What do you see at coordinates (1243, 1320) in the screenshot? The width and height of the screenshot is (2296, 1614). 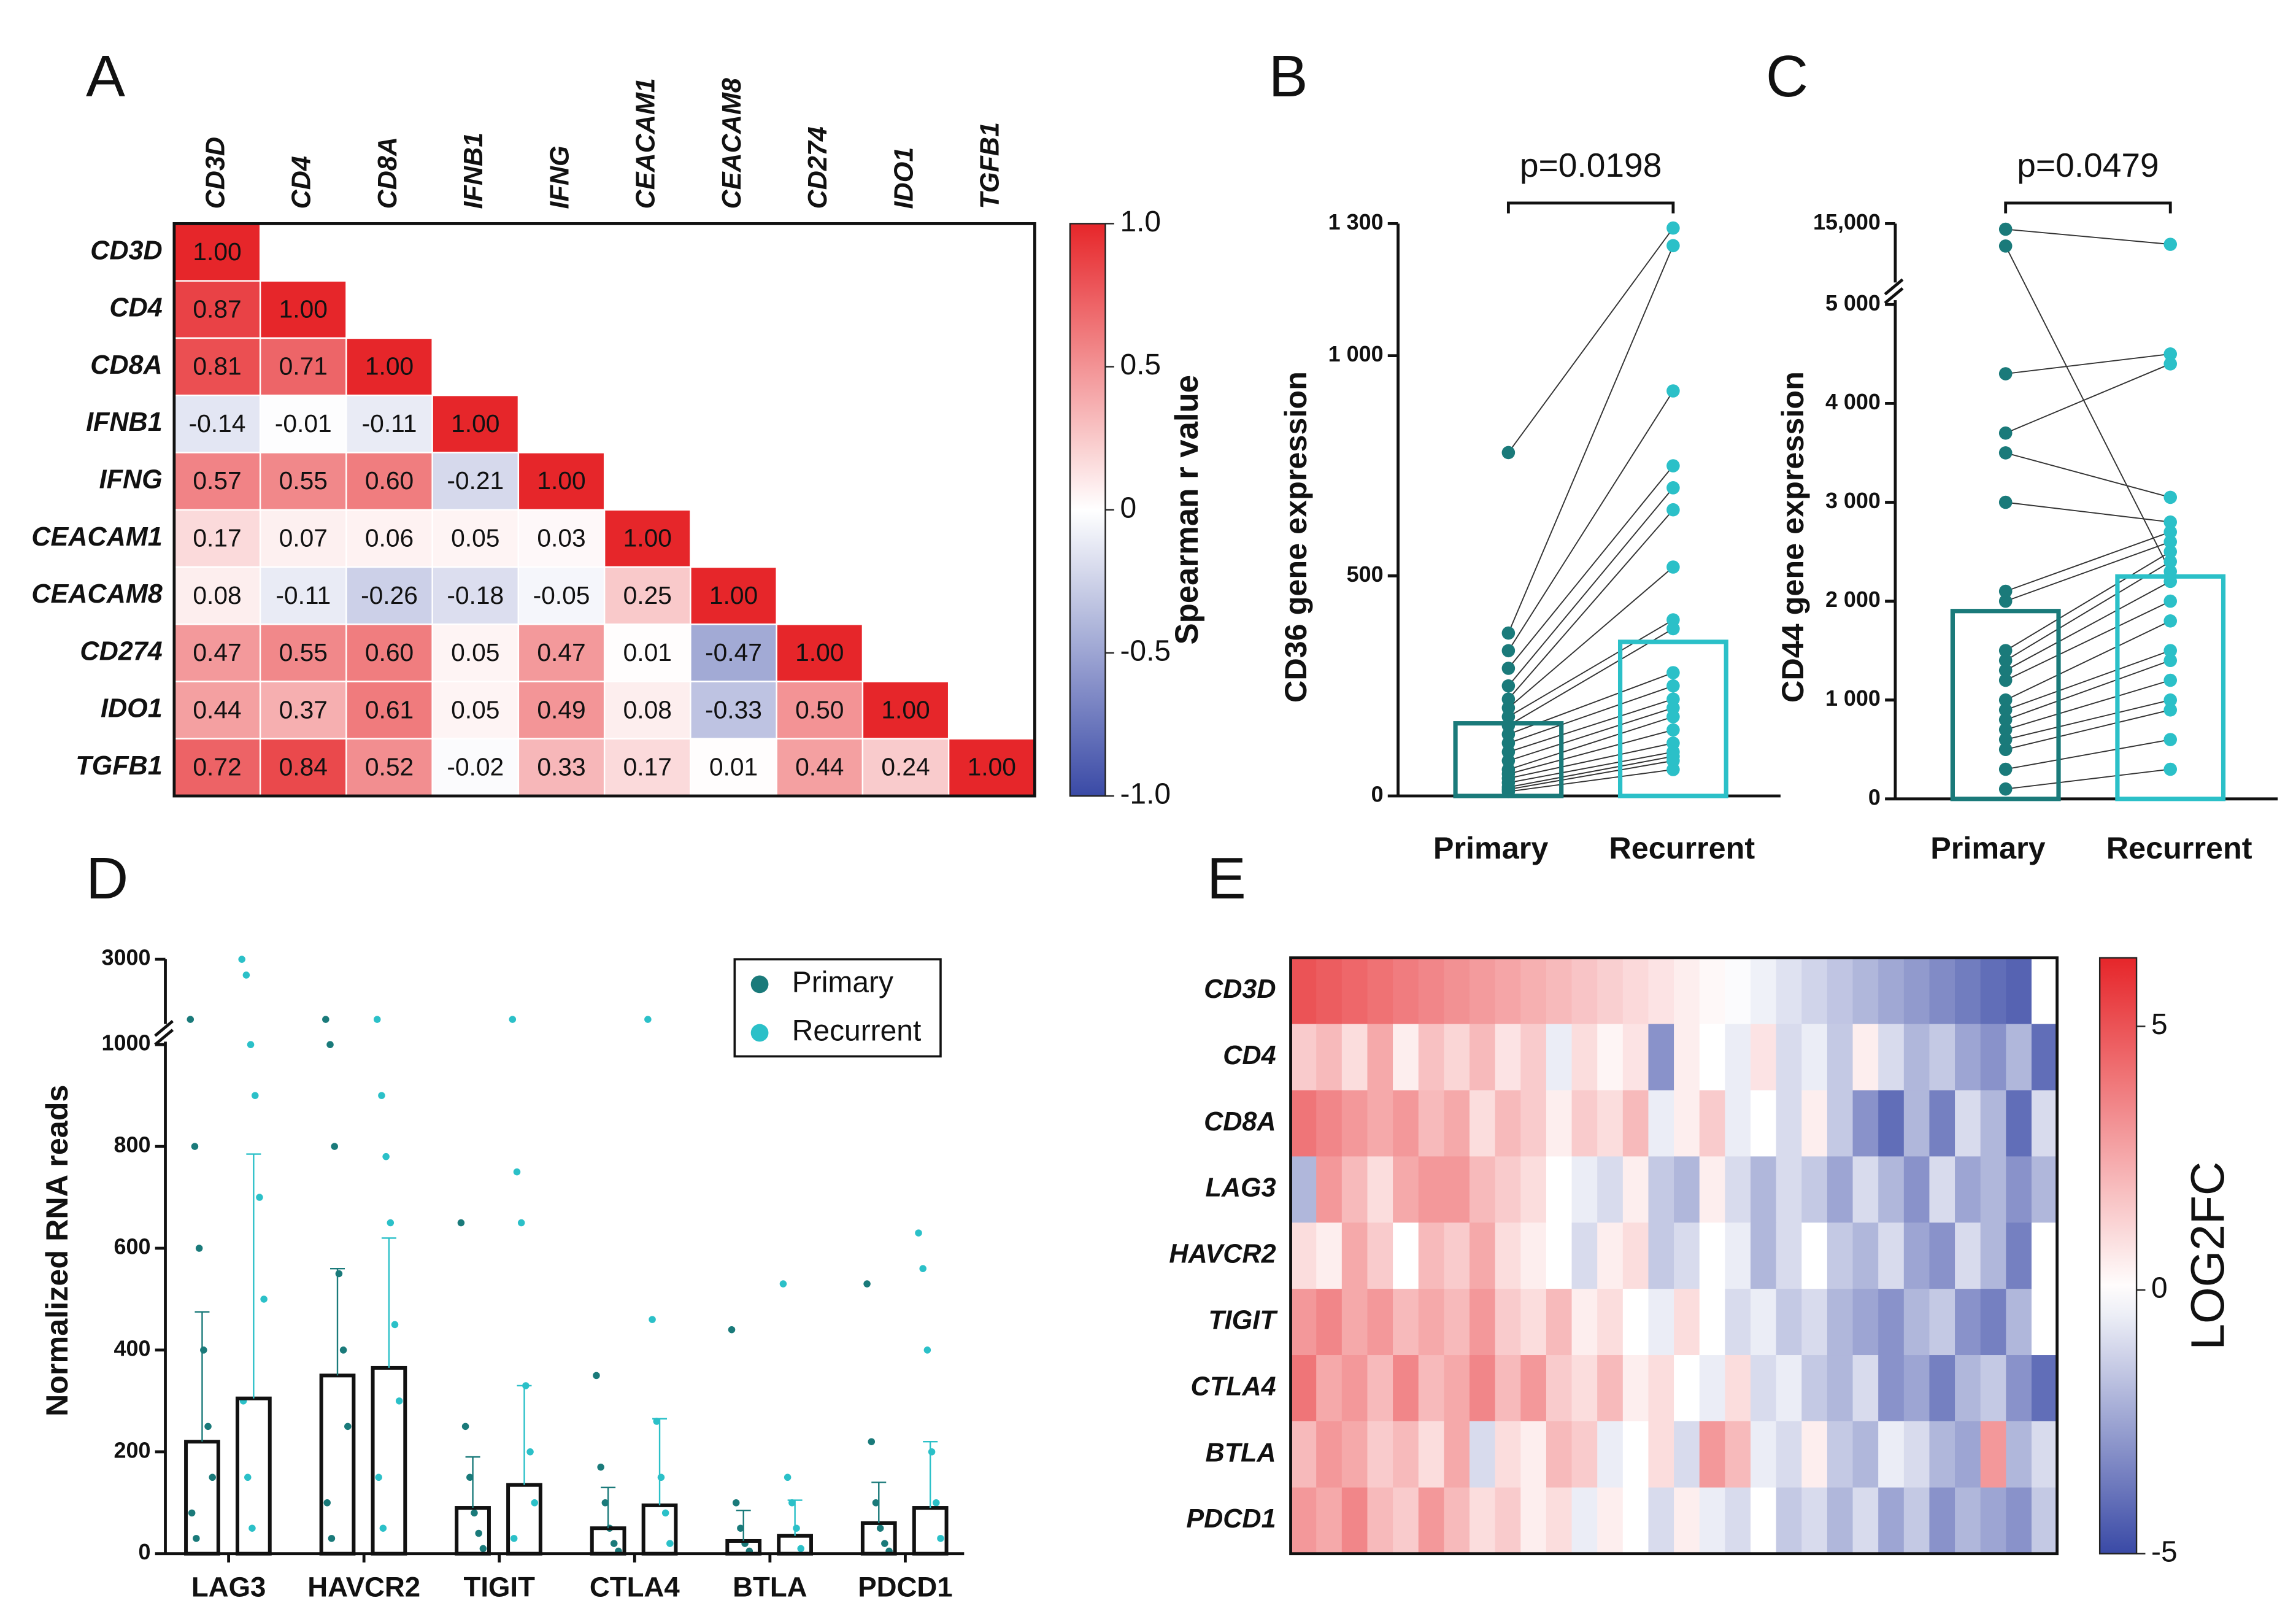 I see `row-label: TIGIT` at bounding box center [1243, 1320].